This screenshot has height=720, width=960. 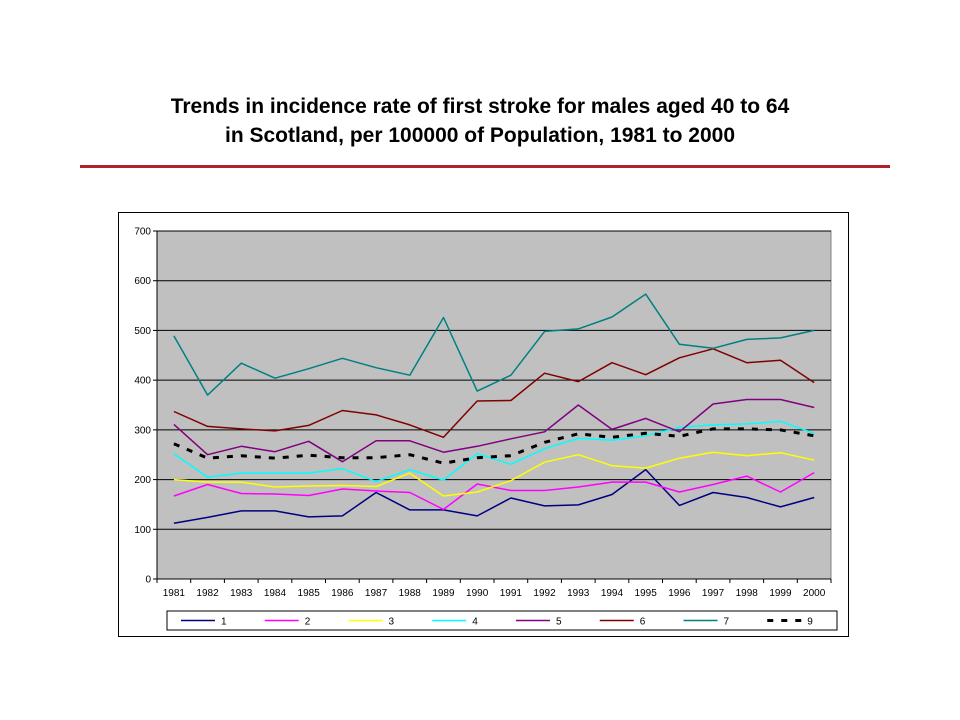 I want to click on x-tick-label-1988: 1988, so click(x=410, y=593).